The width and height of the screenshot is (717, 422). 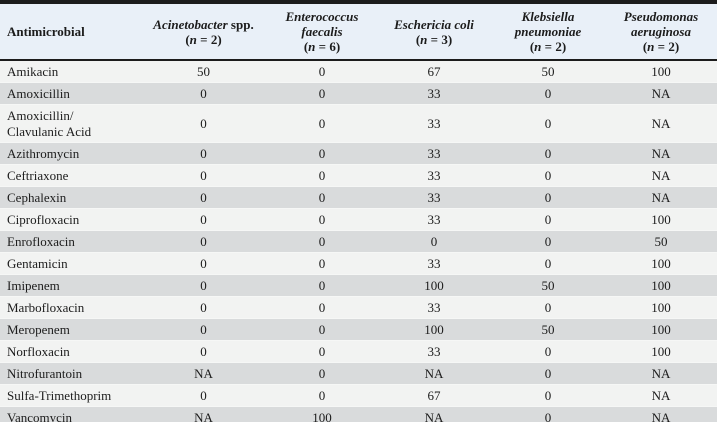 I want to click on sample-size: (n = 6), so click(x=322, y=46).